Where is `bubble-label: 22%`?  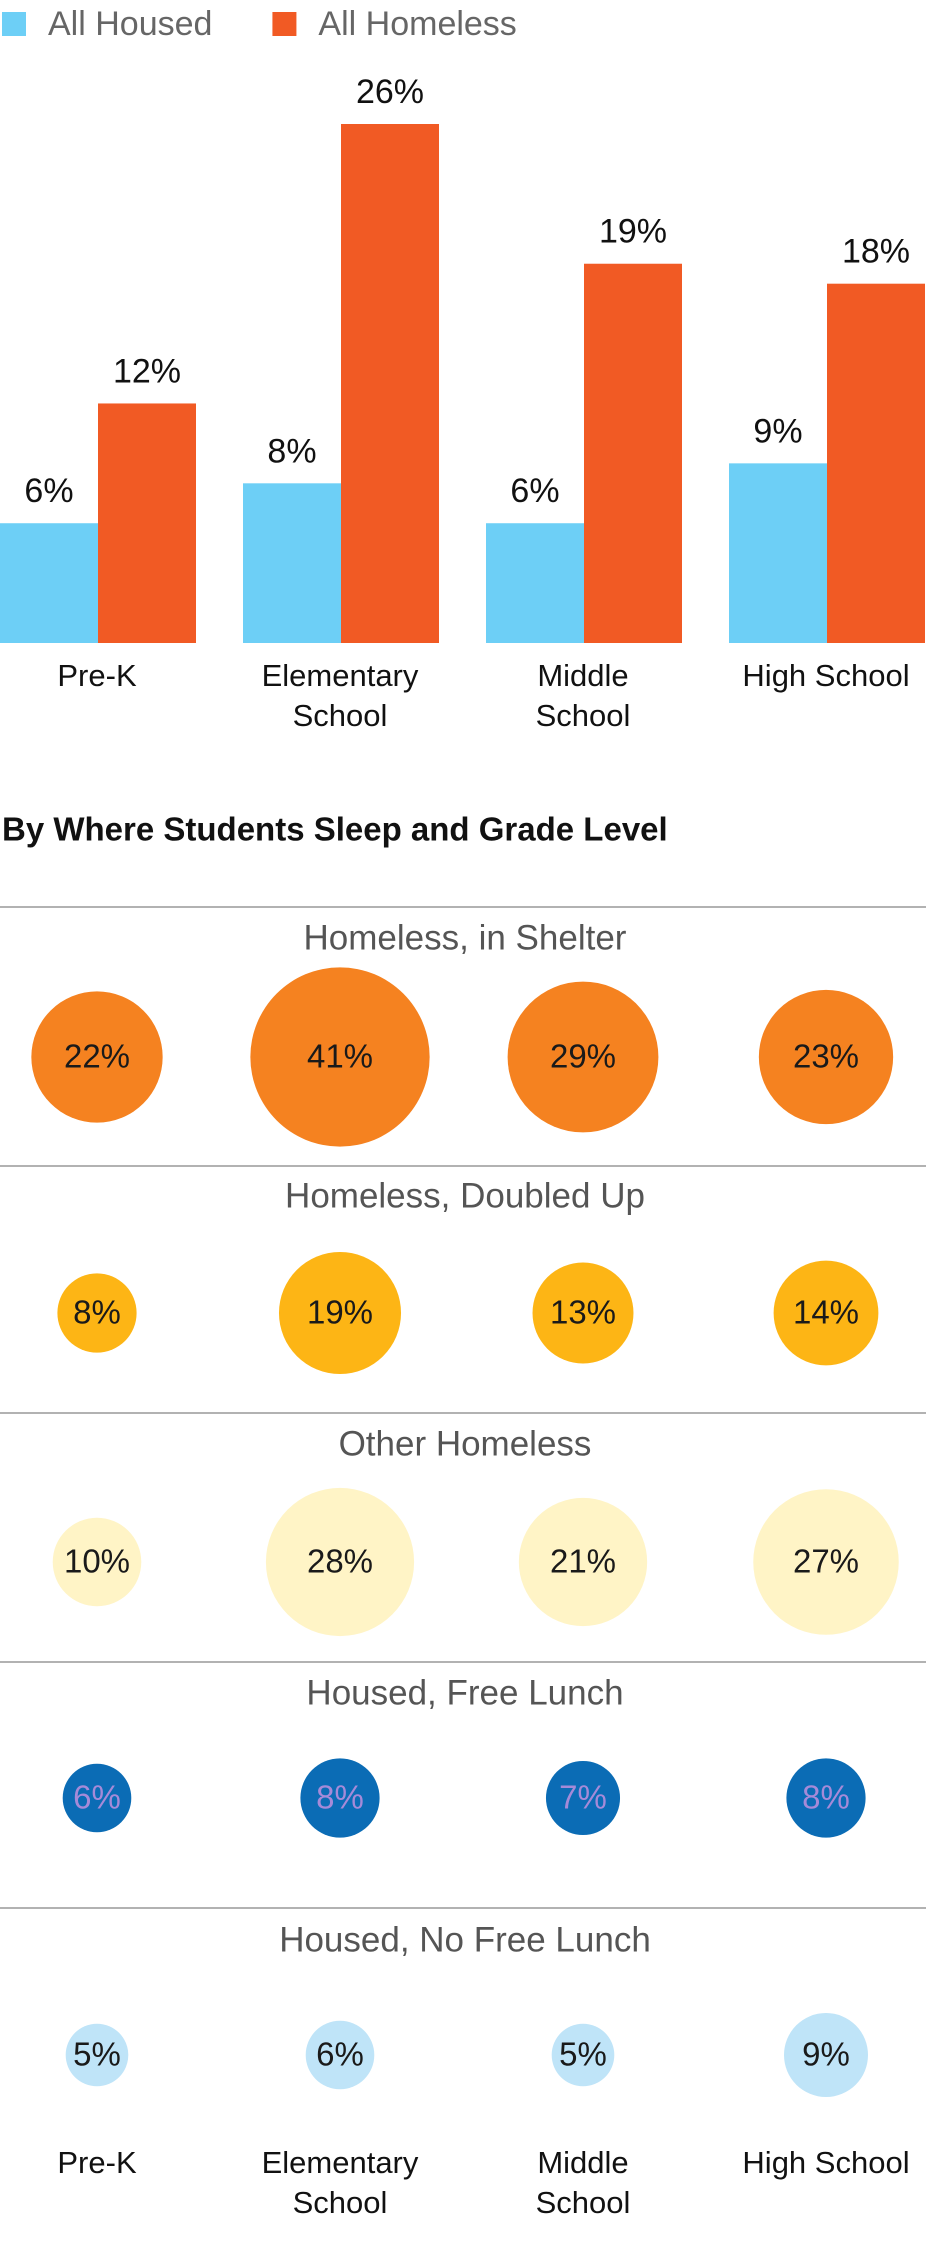 bubble-label: 22% is located at coordinates (97, 1056).